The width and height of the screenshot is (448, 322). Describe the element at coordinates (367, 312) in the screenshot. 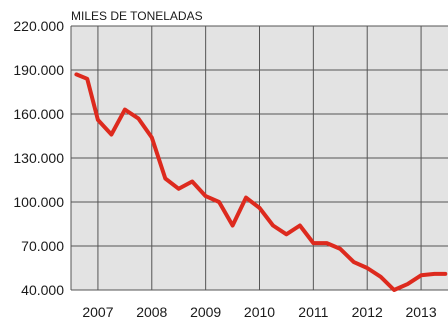

I see `x-tick-label: 2012` at that location.